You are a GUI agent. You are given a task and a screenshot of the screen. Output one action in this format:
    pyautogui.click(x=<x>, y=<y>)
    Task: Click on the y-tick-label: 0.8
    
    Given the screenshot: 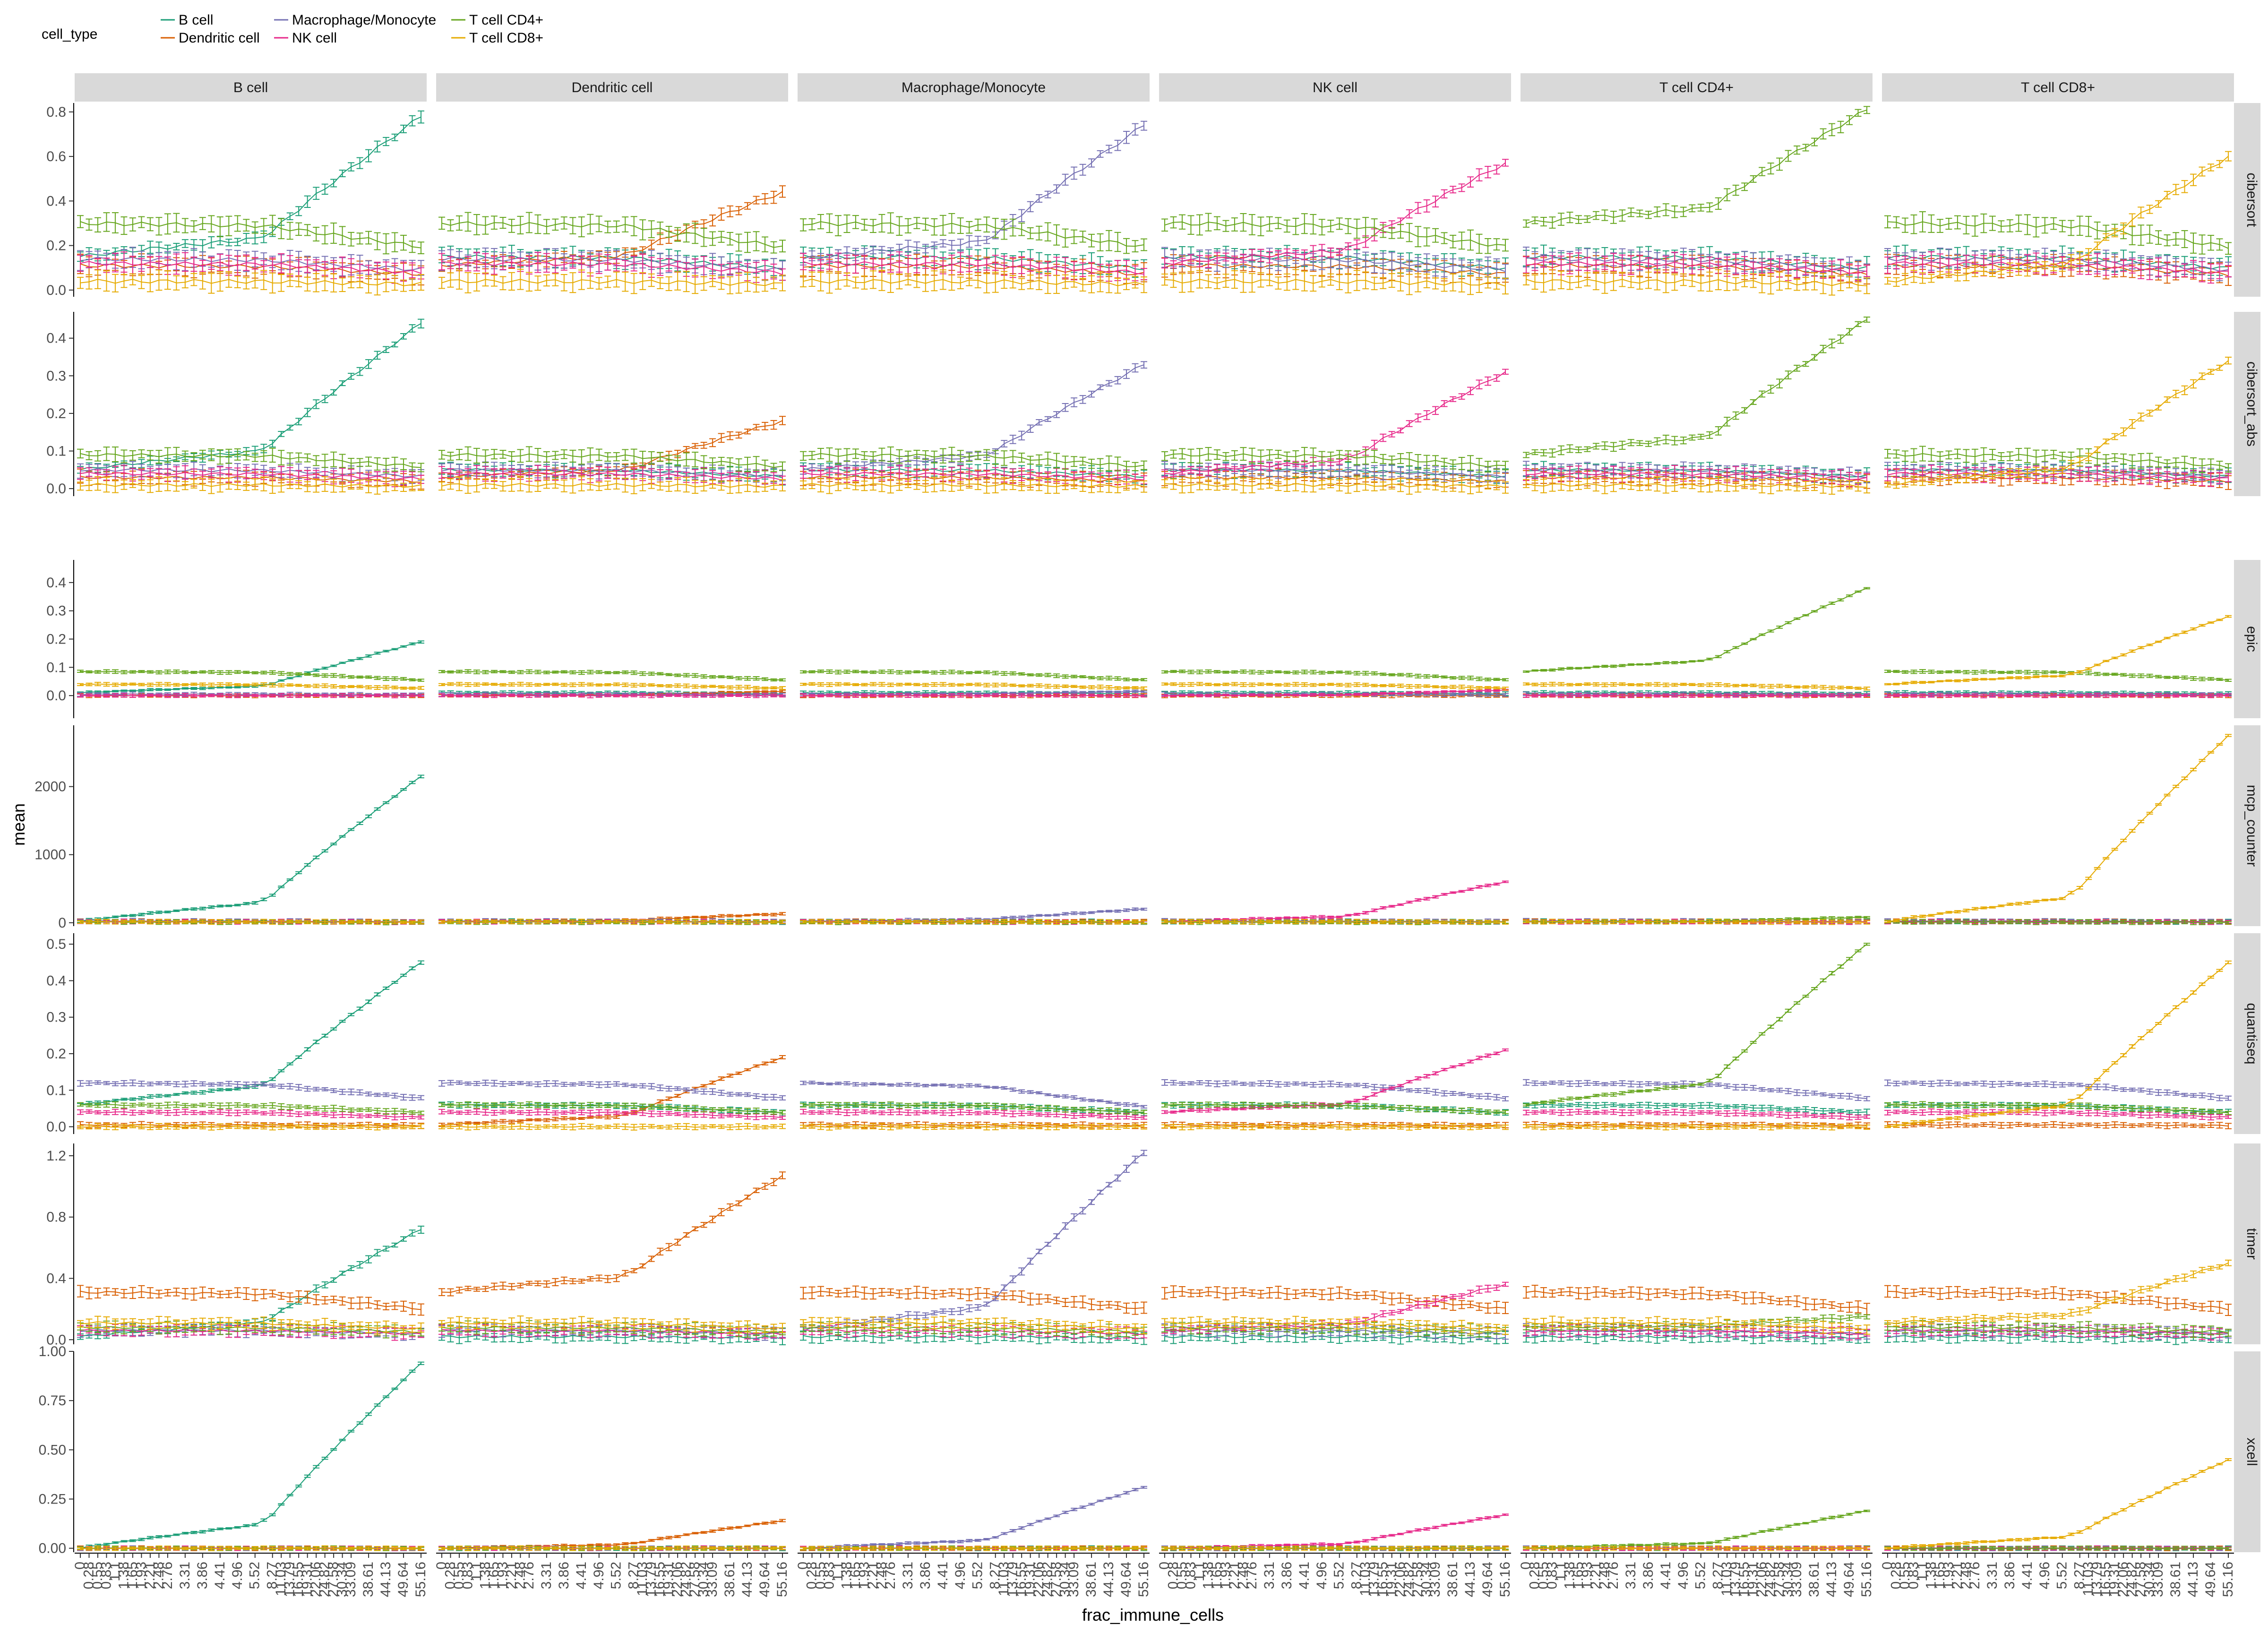 What is the action you would take?
    pyautogui.click(x=56, y=112)
    